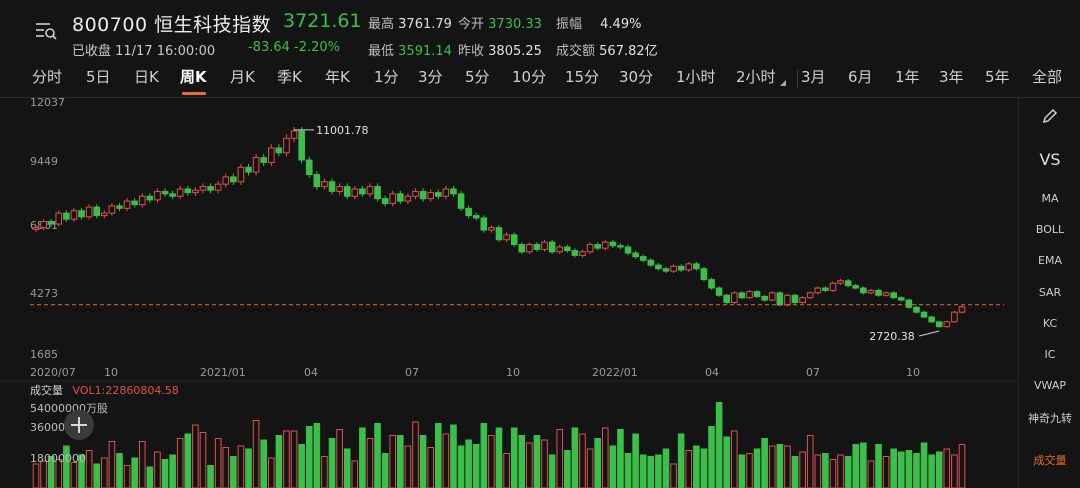  Describe the element at coordinates (1050, 292) in the screenshot. I see `indicator-sar: SAR` at that location.